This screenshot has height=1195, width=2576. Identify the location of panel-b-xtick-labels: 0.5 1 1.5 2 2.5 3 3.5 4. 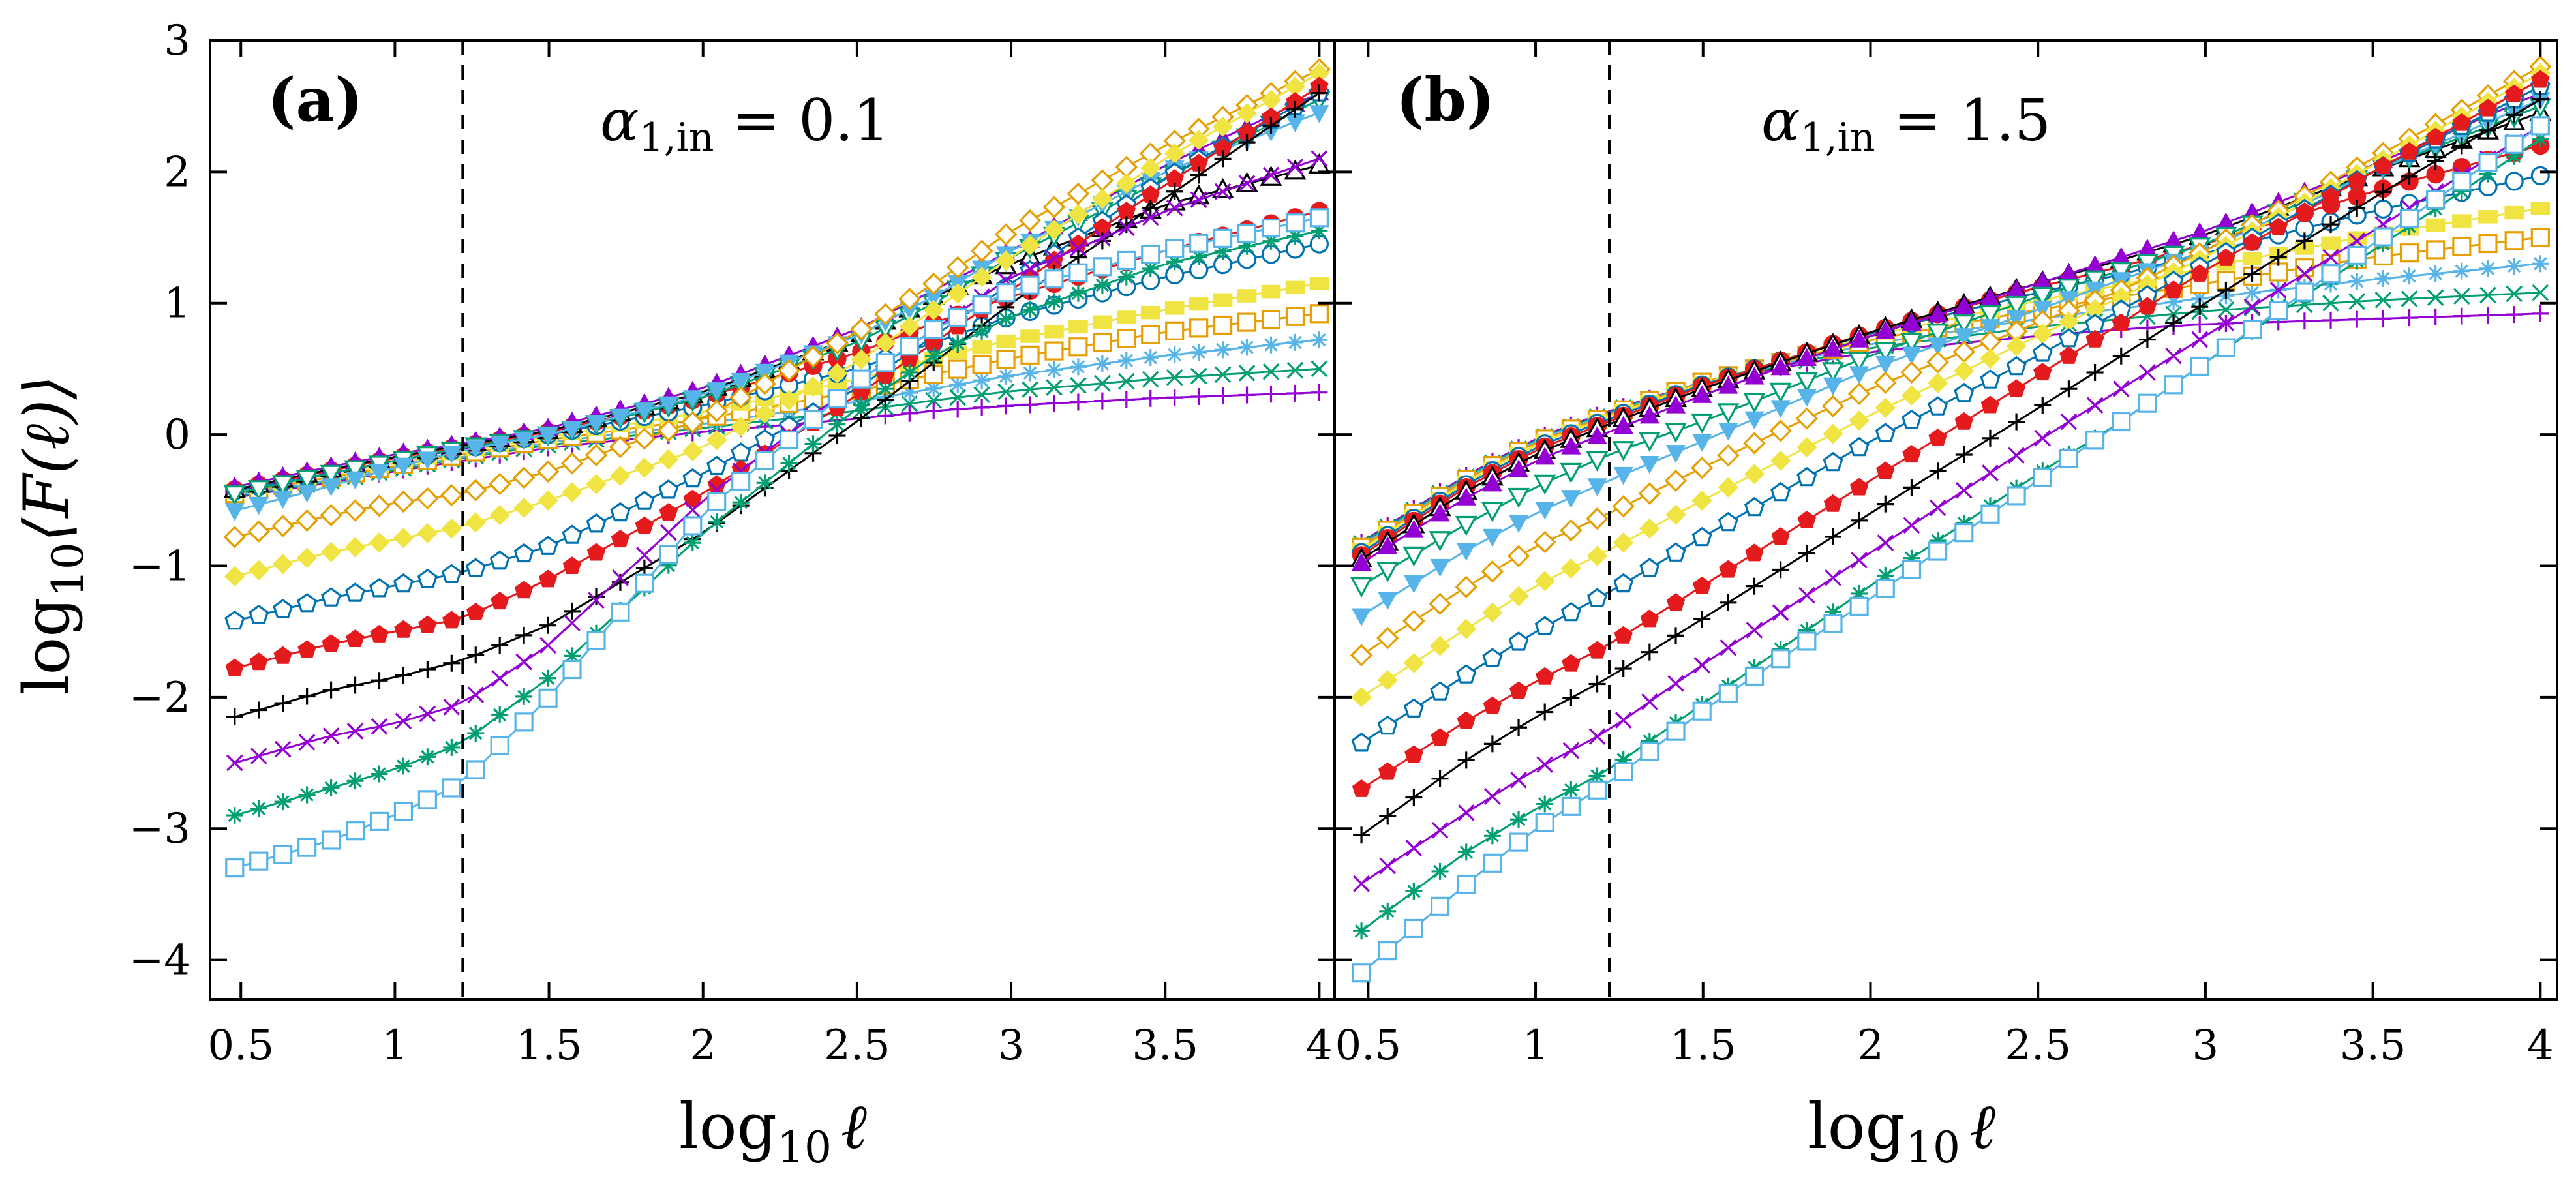
(1944, 1045).